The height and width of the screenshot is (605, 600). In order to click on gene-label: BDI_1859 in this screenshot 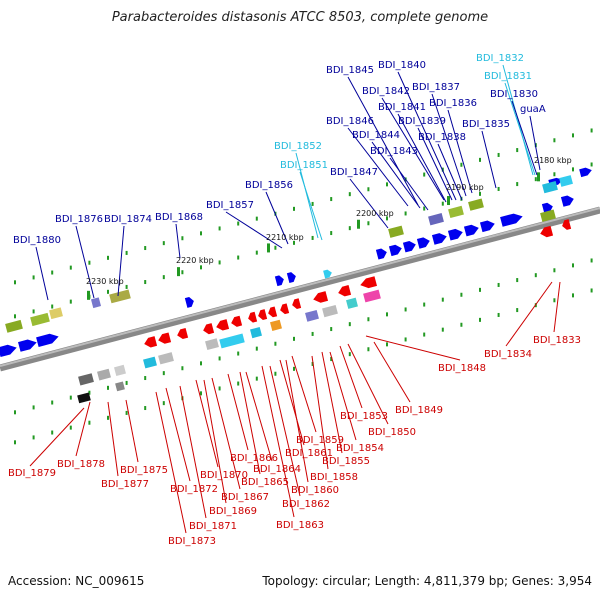, I will do `click(320, 440)`.